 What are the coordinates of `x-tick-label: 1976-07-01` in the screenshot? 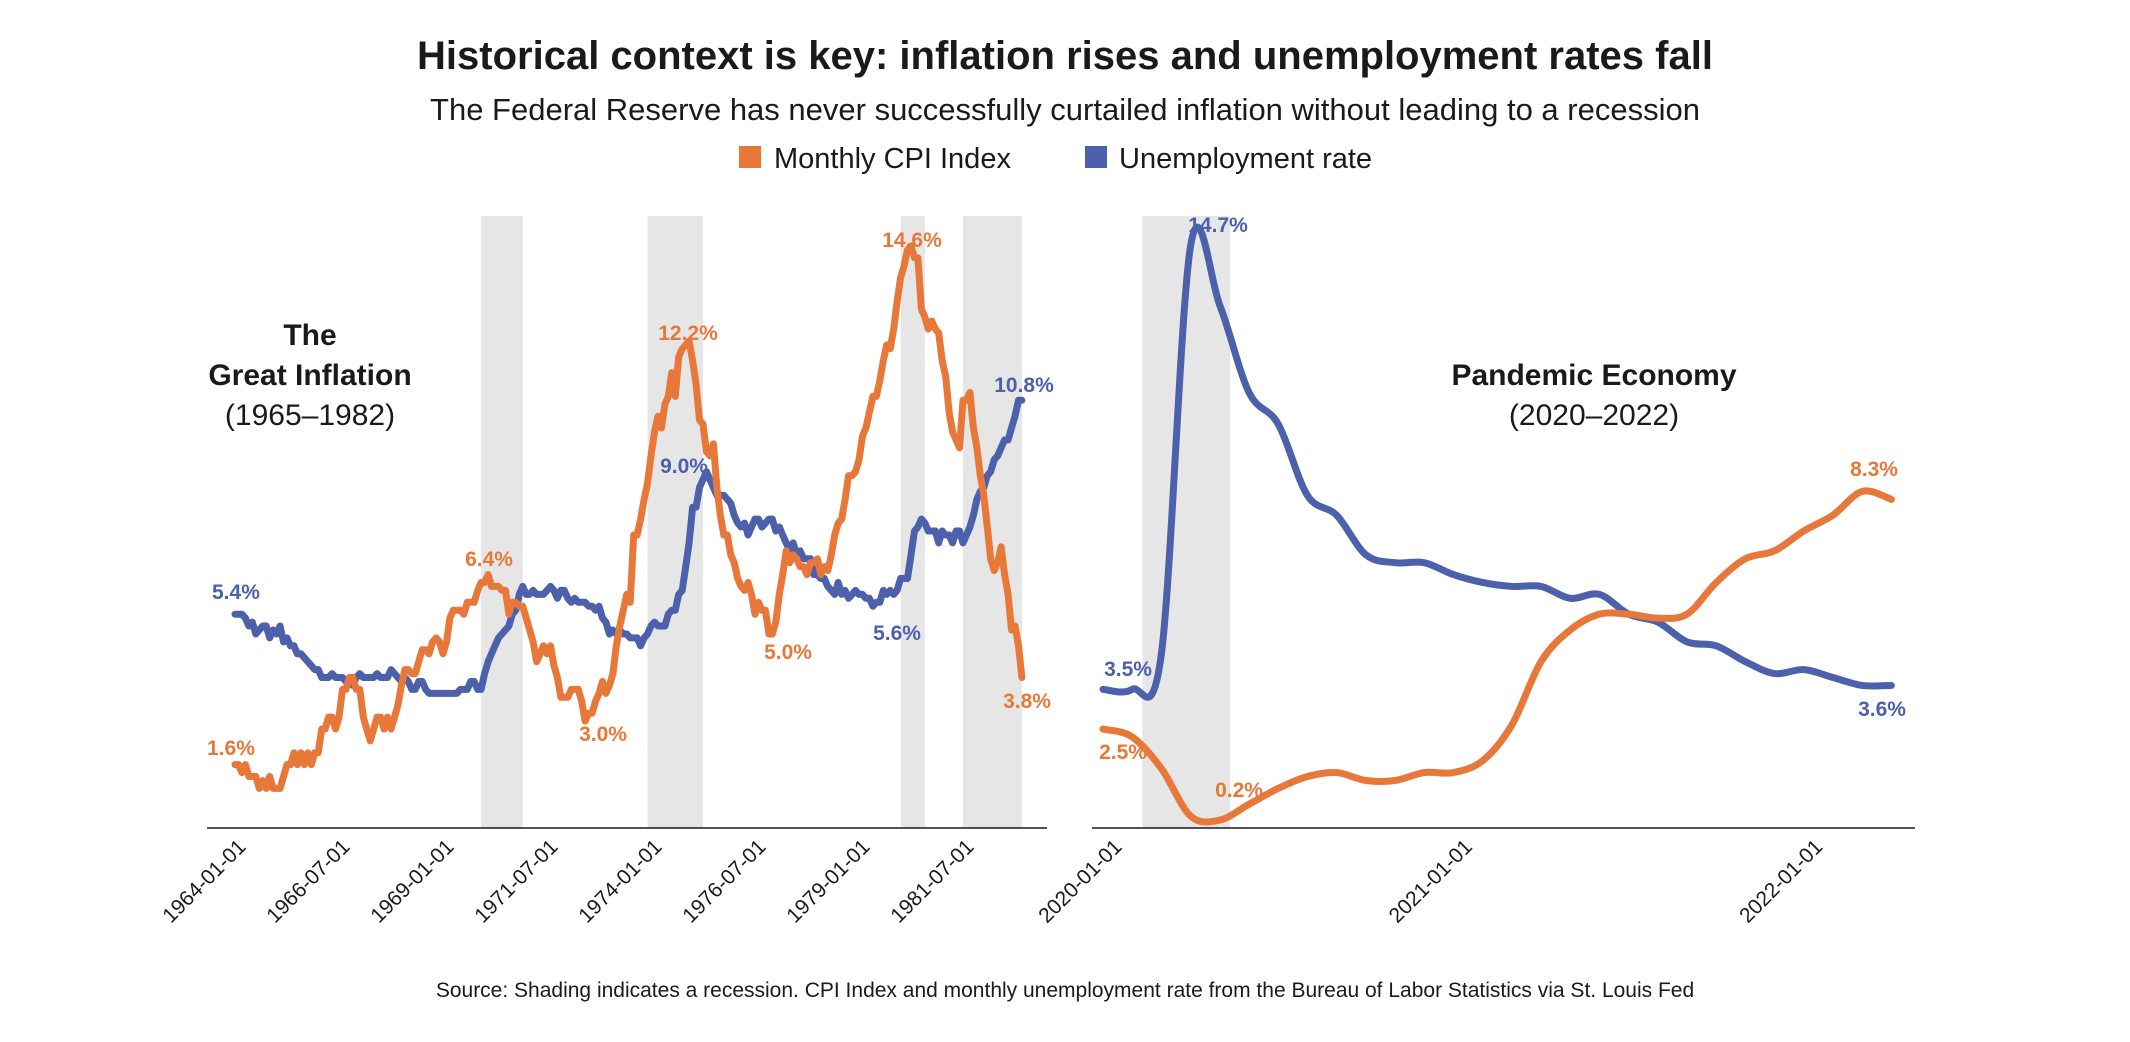 It's located at (724, 881).